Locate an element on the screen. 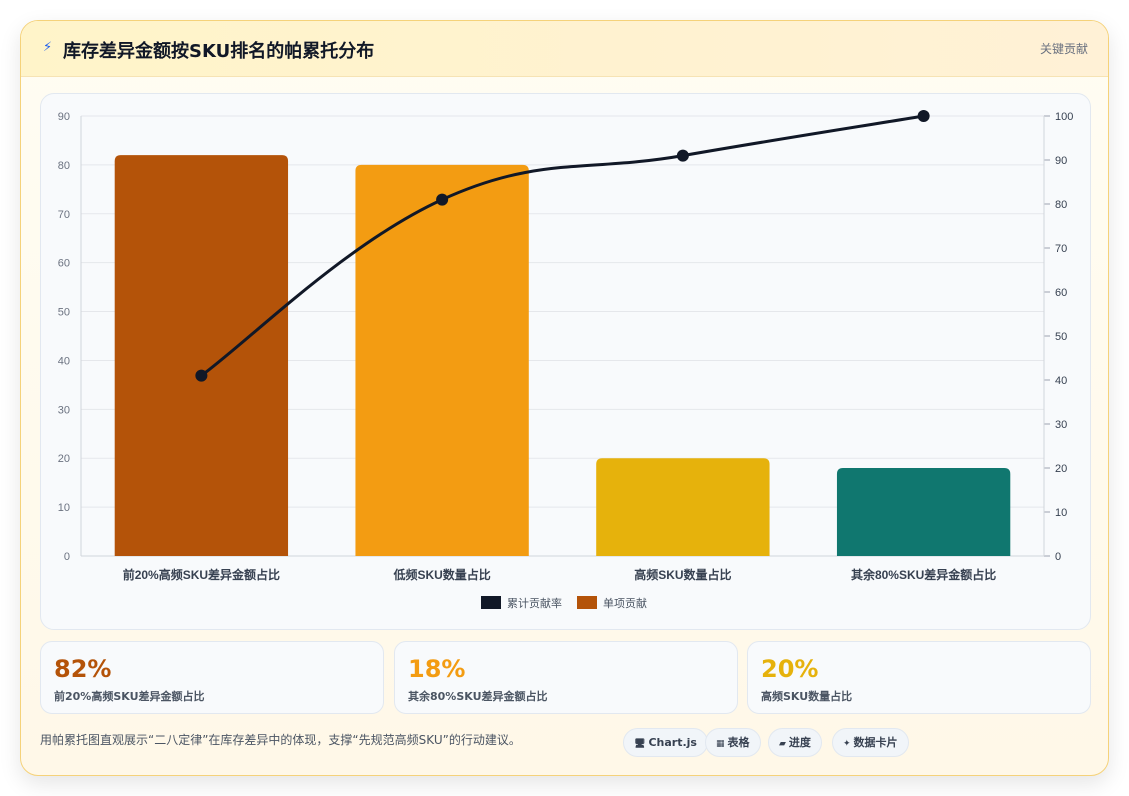 The image size is (1129, 796). y-right-tick-label: 80 is located at coordinates (1061, 205).